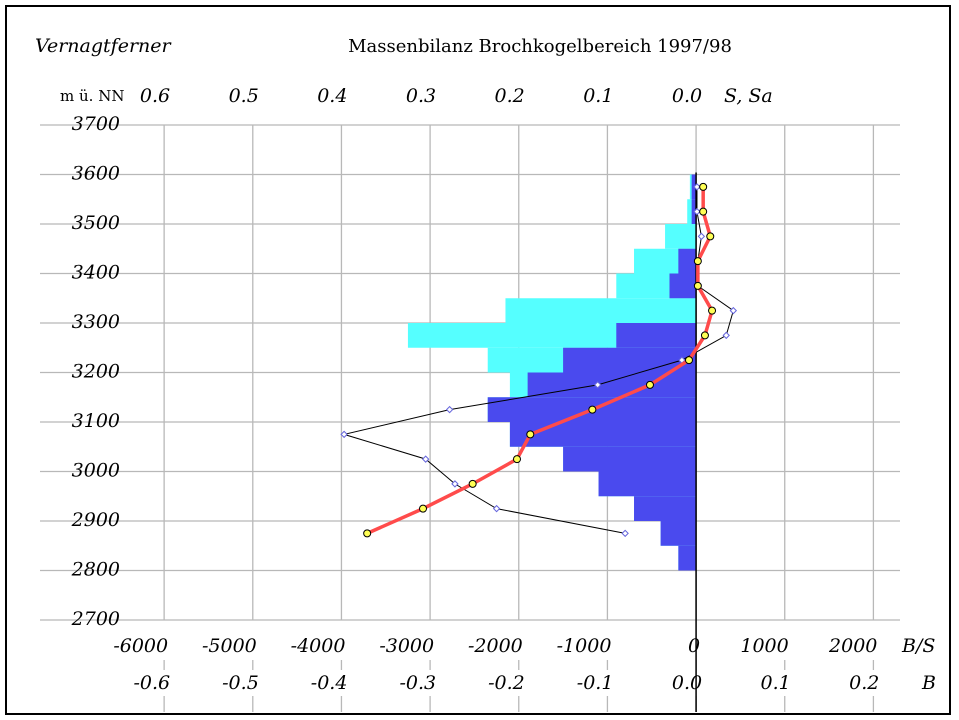 The width and height of the screenshot is (959, 720). Describe the element at coordinates (244, 96) in the screenshot. I see `x2-tick-label: 0.5` at that location.